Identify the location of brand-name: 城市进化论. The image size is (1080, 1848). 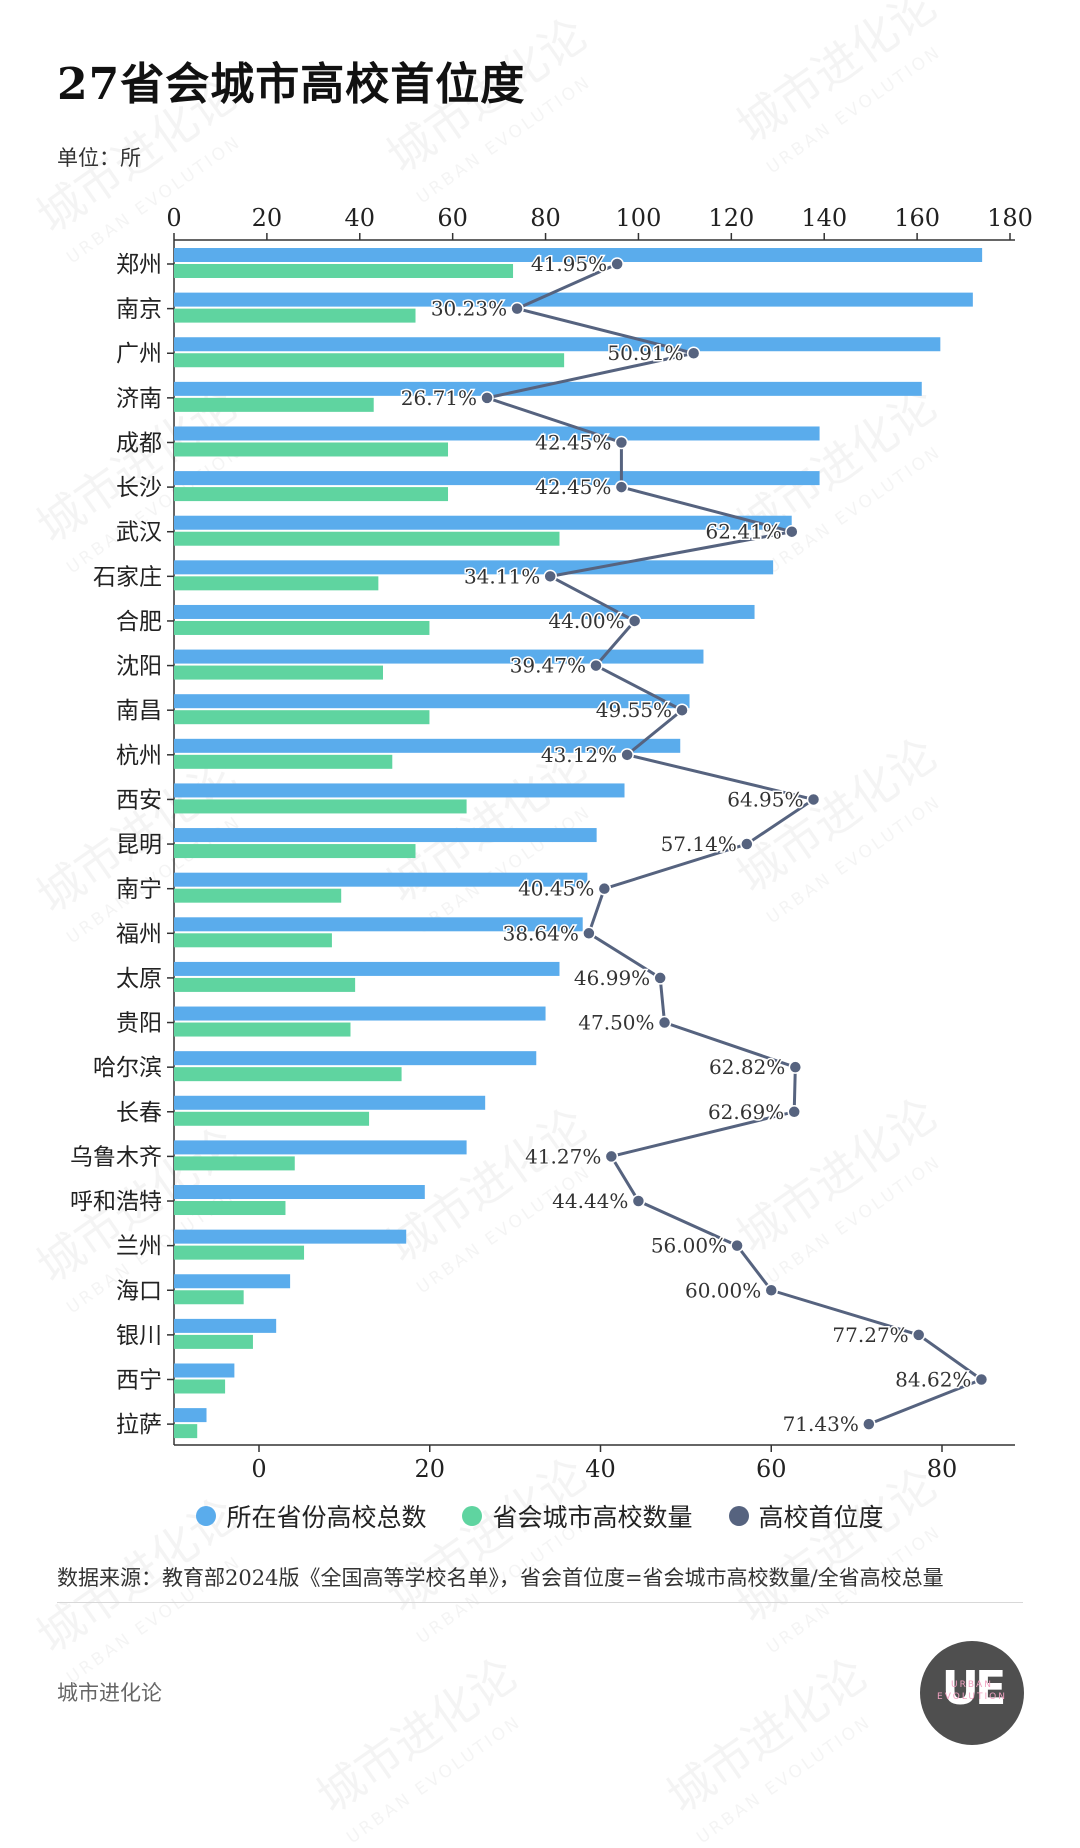
(109, 1693).